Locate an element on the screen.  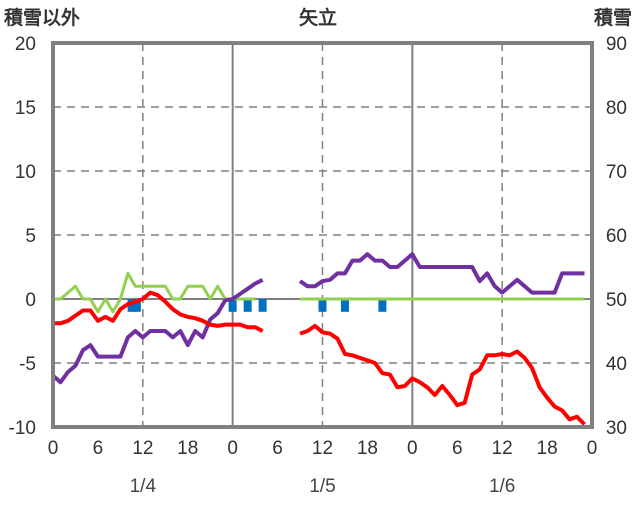
y2-tick-label: 30 is located at coordinates (616, 428).